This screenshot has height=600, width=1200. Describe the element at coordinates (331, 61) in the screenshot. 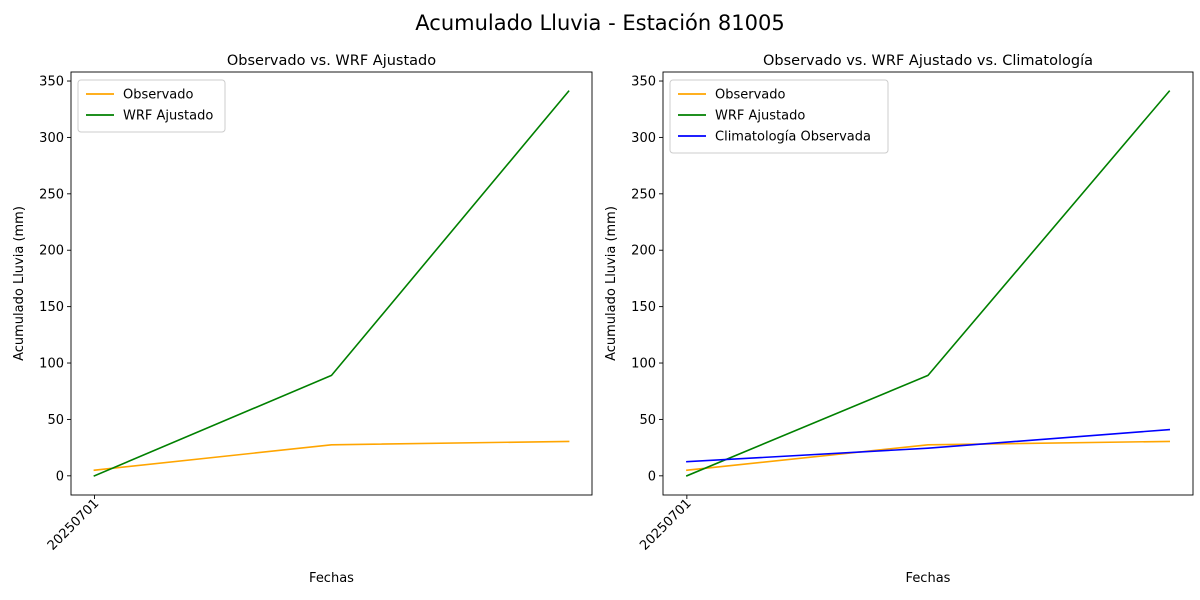

I see `chart-title: Observado vs. WRF Ajustado` at that location.